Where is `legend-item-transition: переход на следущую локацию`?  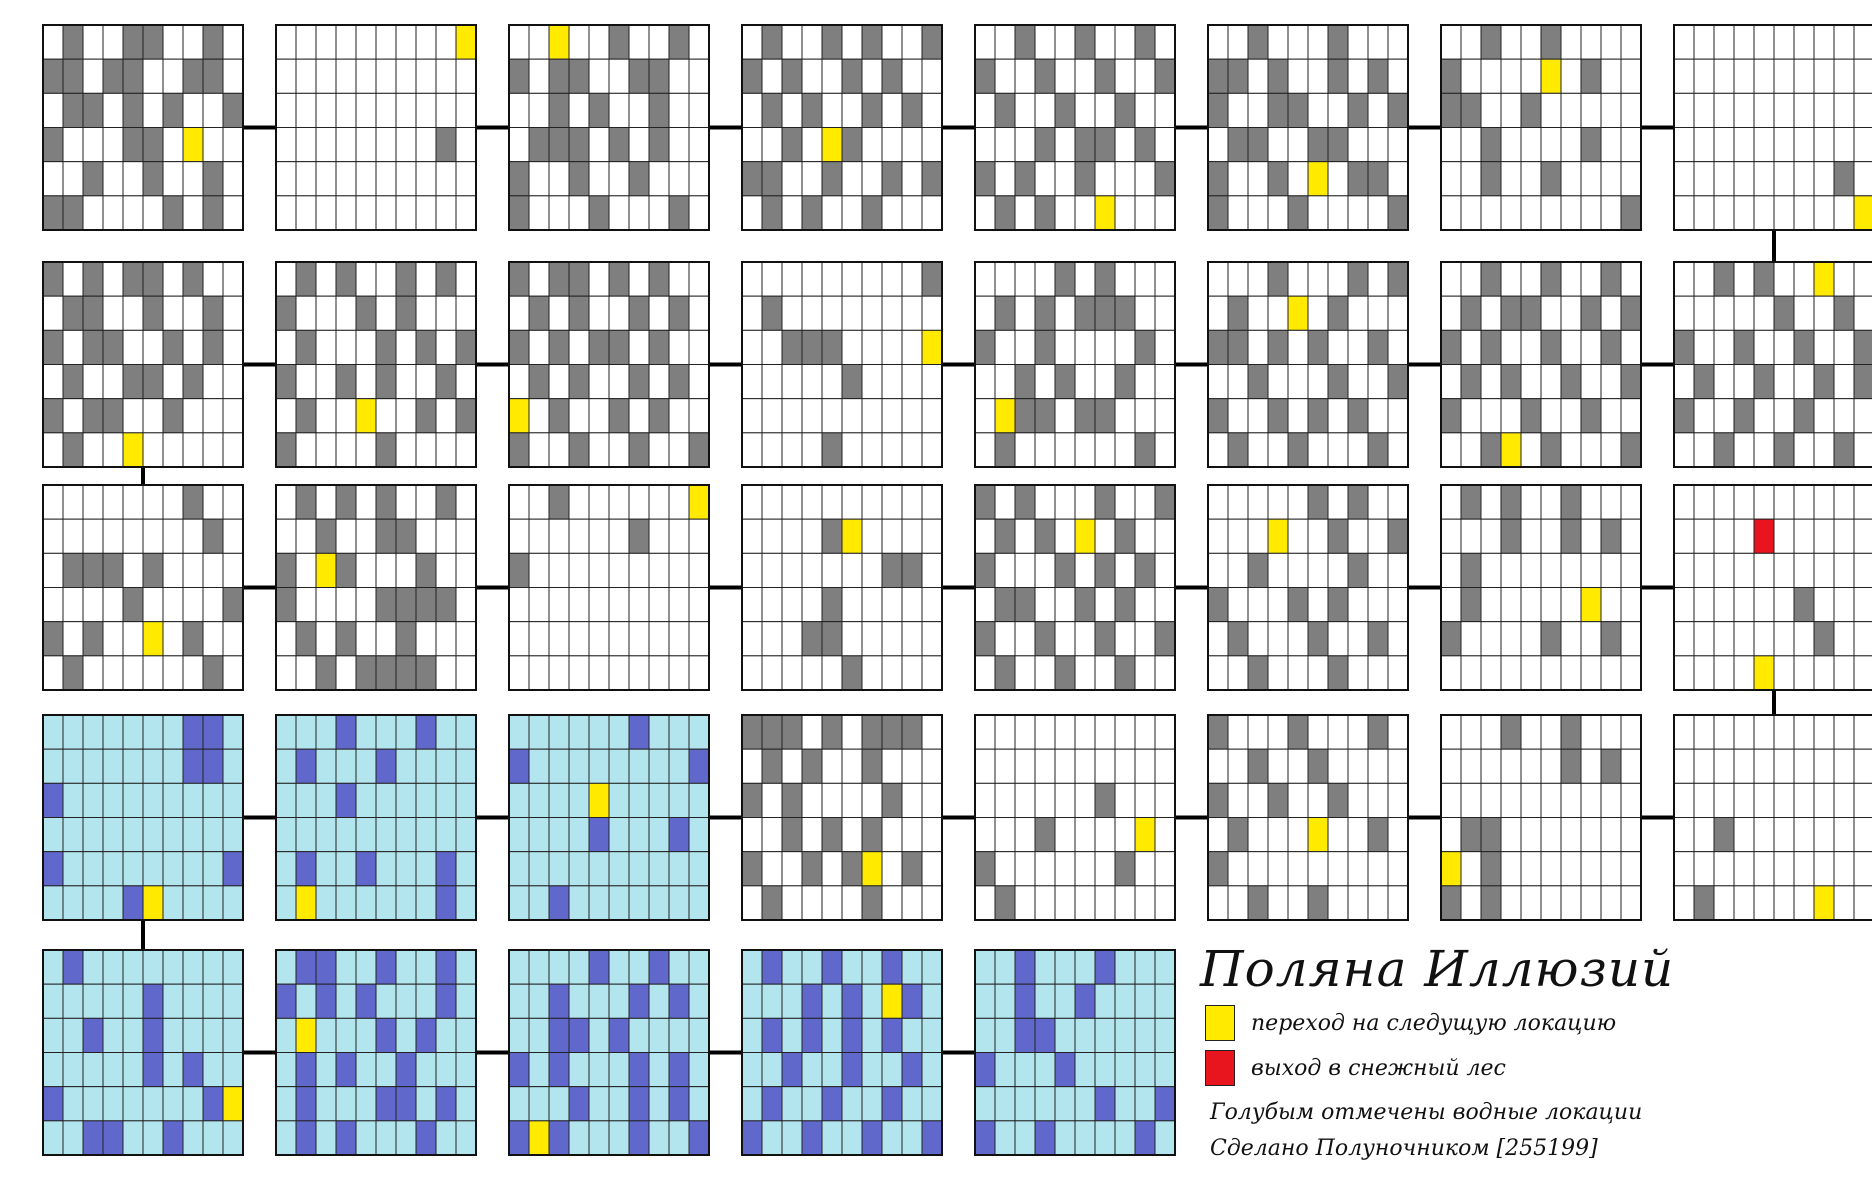
legend-item-transition: переход на следущую локацию is located at coordinates (1410, 1023).